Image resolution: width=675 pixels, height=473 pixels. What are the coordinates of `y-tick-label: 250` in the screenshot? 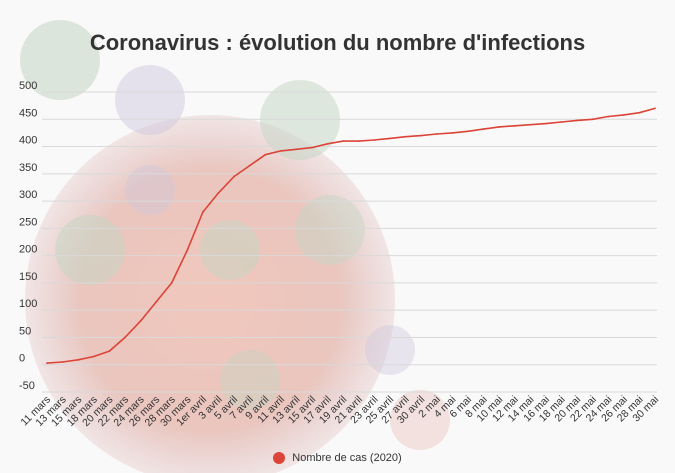 It's located at (28, 222).